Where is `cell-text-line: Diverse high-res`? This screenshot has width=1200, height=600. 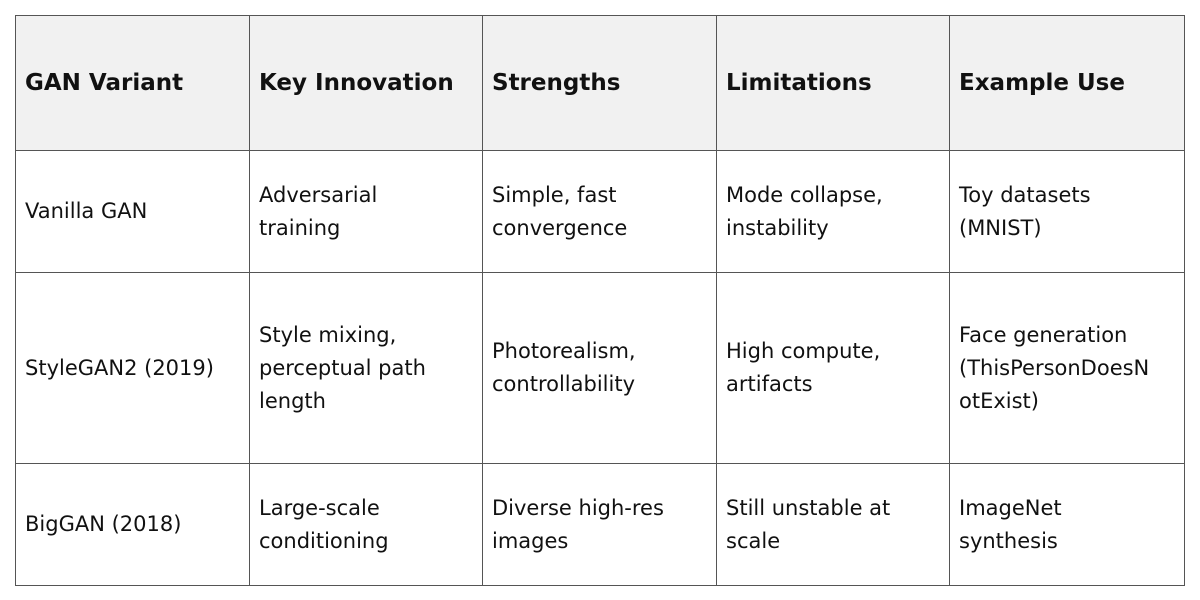
cell-text-line: Diverse high-res is located at coordinates (578, 507).